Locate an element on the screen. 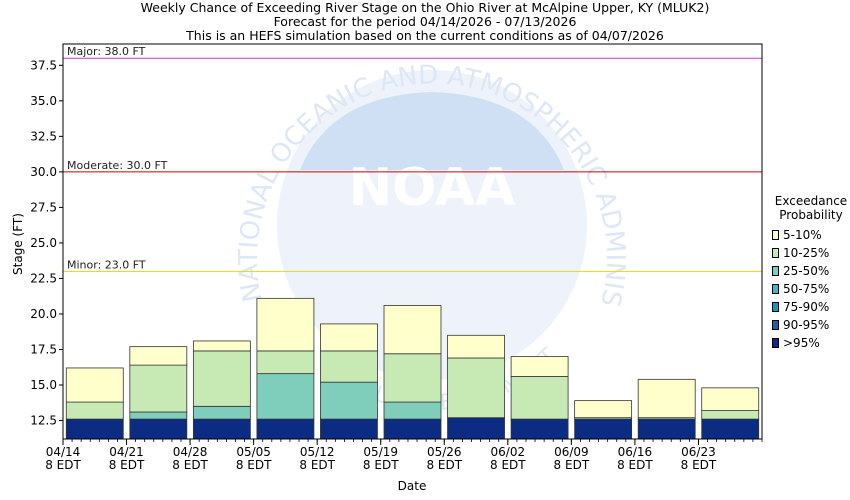 The image size is (850, 500). legend-item: 50-75% is located at coordinates (811, 289).